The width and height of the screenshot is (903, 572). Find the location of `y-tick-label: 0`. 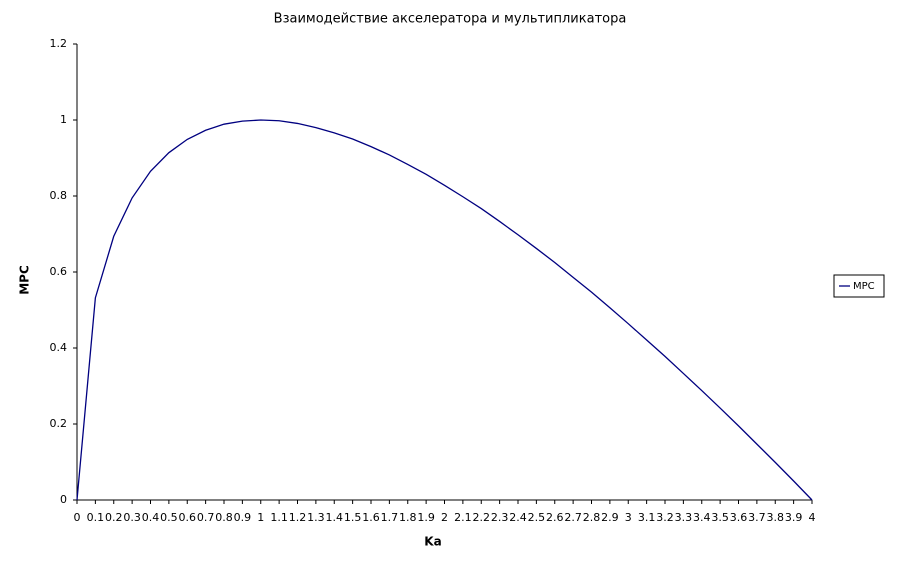

y-tick-label: 0 is located at coordinates (63, 499).